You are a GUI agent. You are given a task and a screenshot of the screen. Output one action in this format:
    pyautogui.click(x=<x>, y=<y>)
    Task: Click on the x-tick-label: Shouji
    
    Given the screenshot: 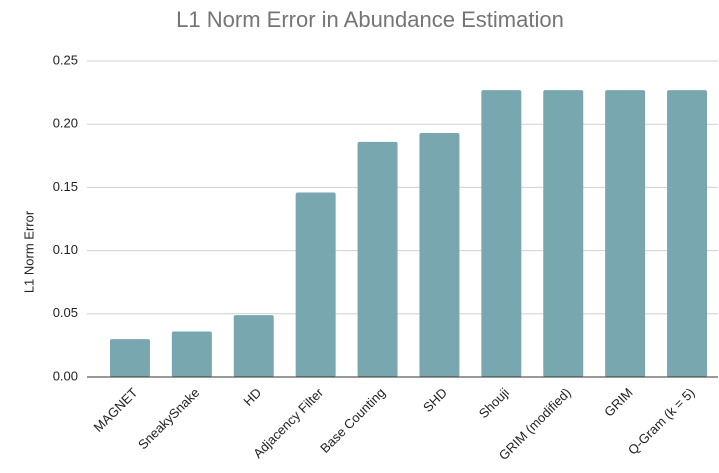 What is the action you would take?
    pyautogui.click(x=494, y=403)
    